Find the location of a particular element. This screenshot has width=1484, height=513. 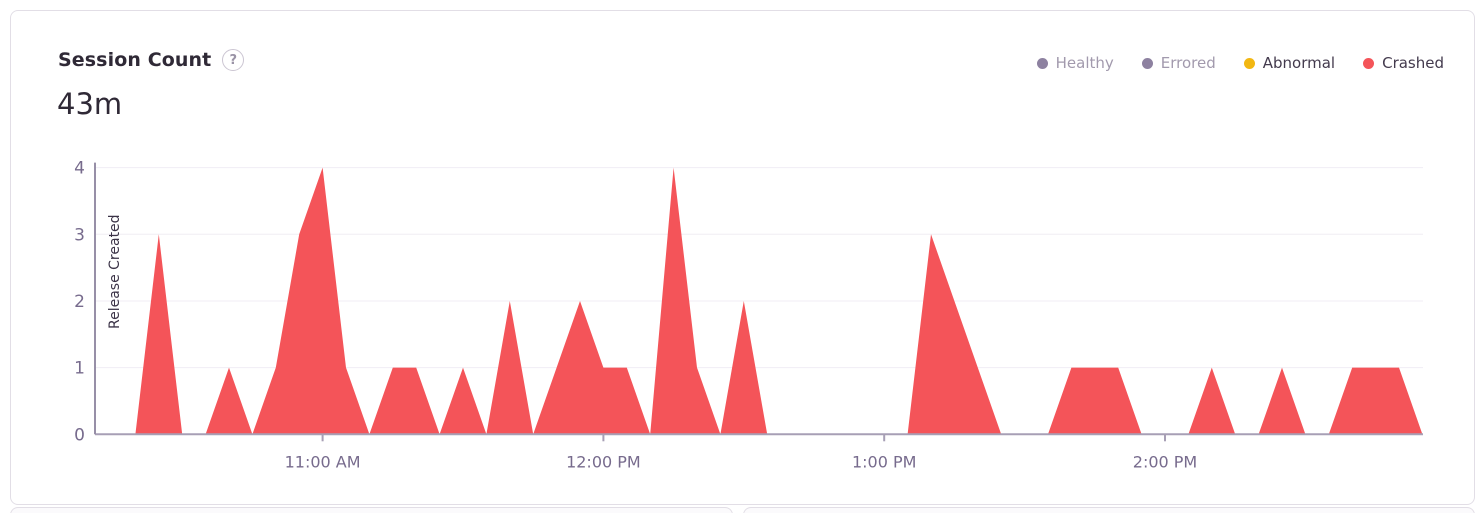

panel-header: Session Count ? is located at coordinates (151, 60).